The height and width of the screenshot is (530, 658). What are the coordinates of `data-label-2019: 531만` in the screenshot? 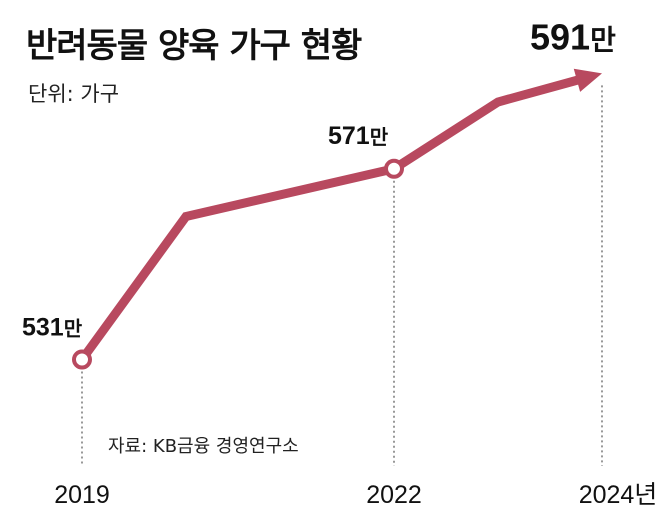 It's located at (52, 328).